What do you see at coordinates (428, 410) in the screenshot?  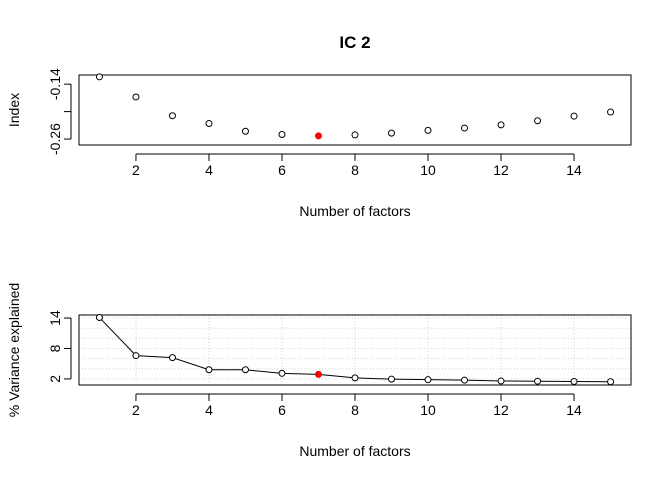 I see `variance-x-tick-label: 10` at bounding box center [428, 410].